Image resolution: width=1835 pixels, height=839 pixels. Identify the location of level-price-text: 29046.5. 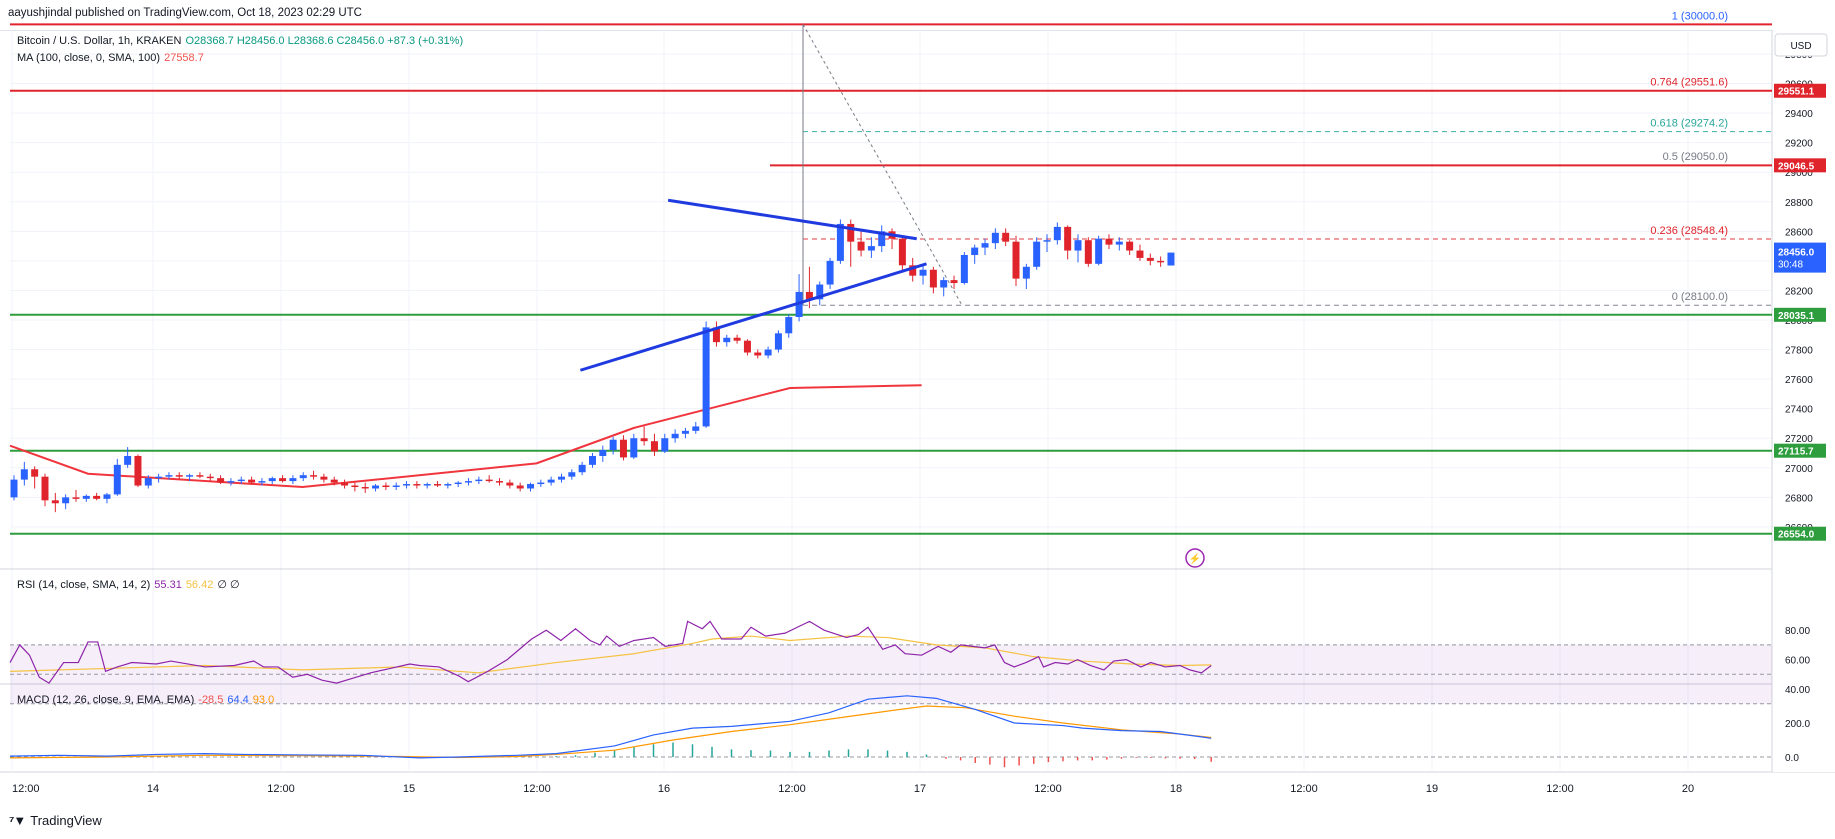
(1796, 166).